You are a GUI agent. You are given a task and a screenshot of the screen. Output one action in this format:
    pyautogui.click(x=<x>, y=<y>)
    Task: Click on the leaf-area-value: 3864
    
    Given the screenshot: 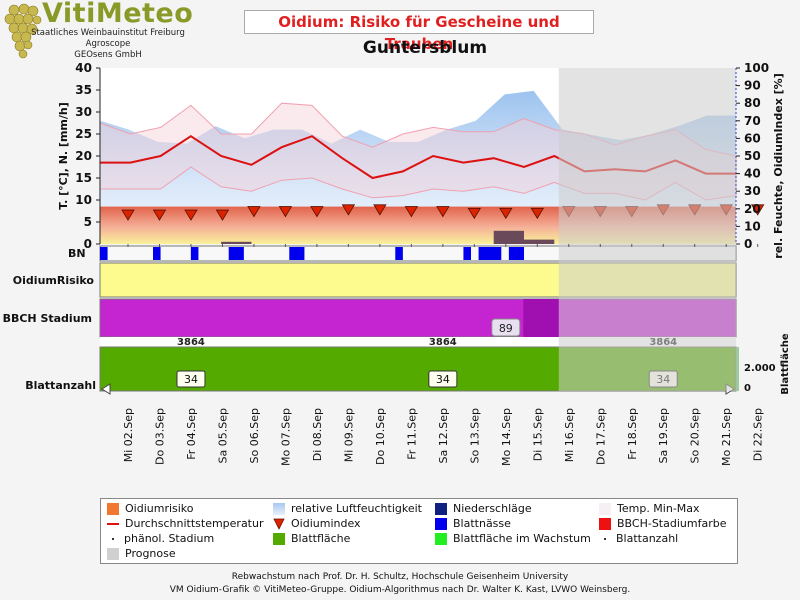 What is the action you would take?
    pyautogui.click(x=191, y=342)
    